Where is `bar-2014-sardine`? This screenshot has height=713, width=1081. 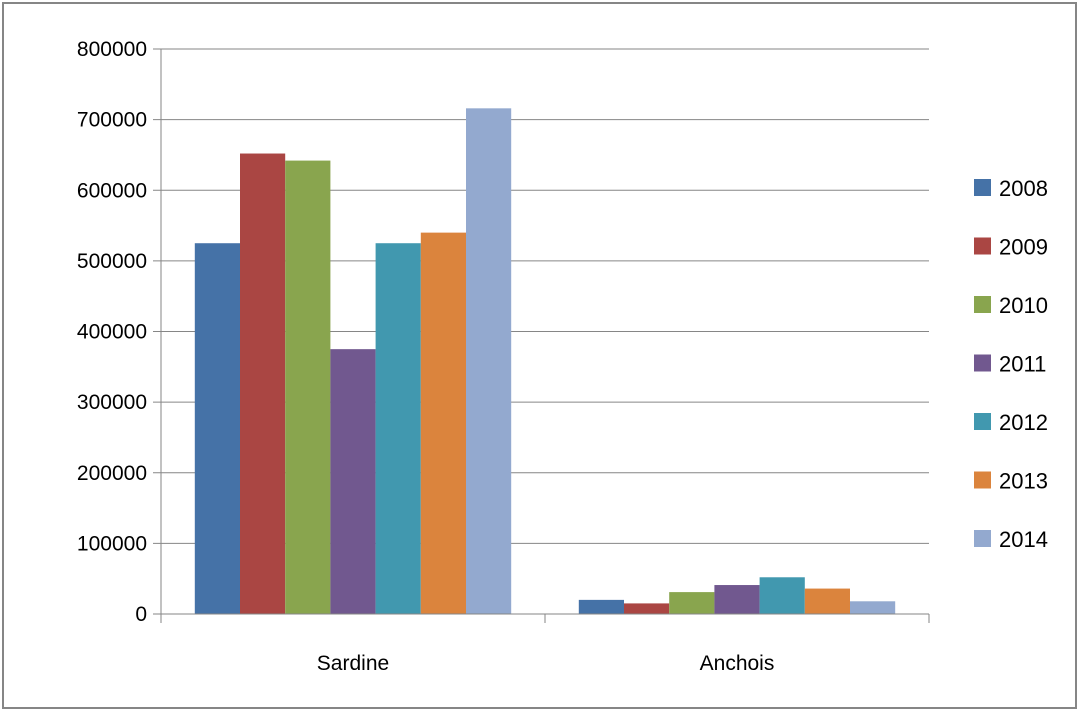 bar-2014-sardine is located at coordinates (489, 361).